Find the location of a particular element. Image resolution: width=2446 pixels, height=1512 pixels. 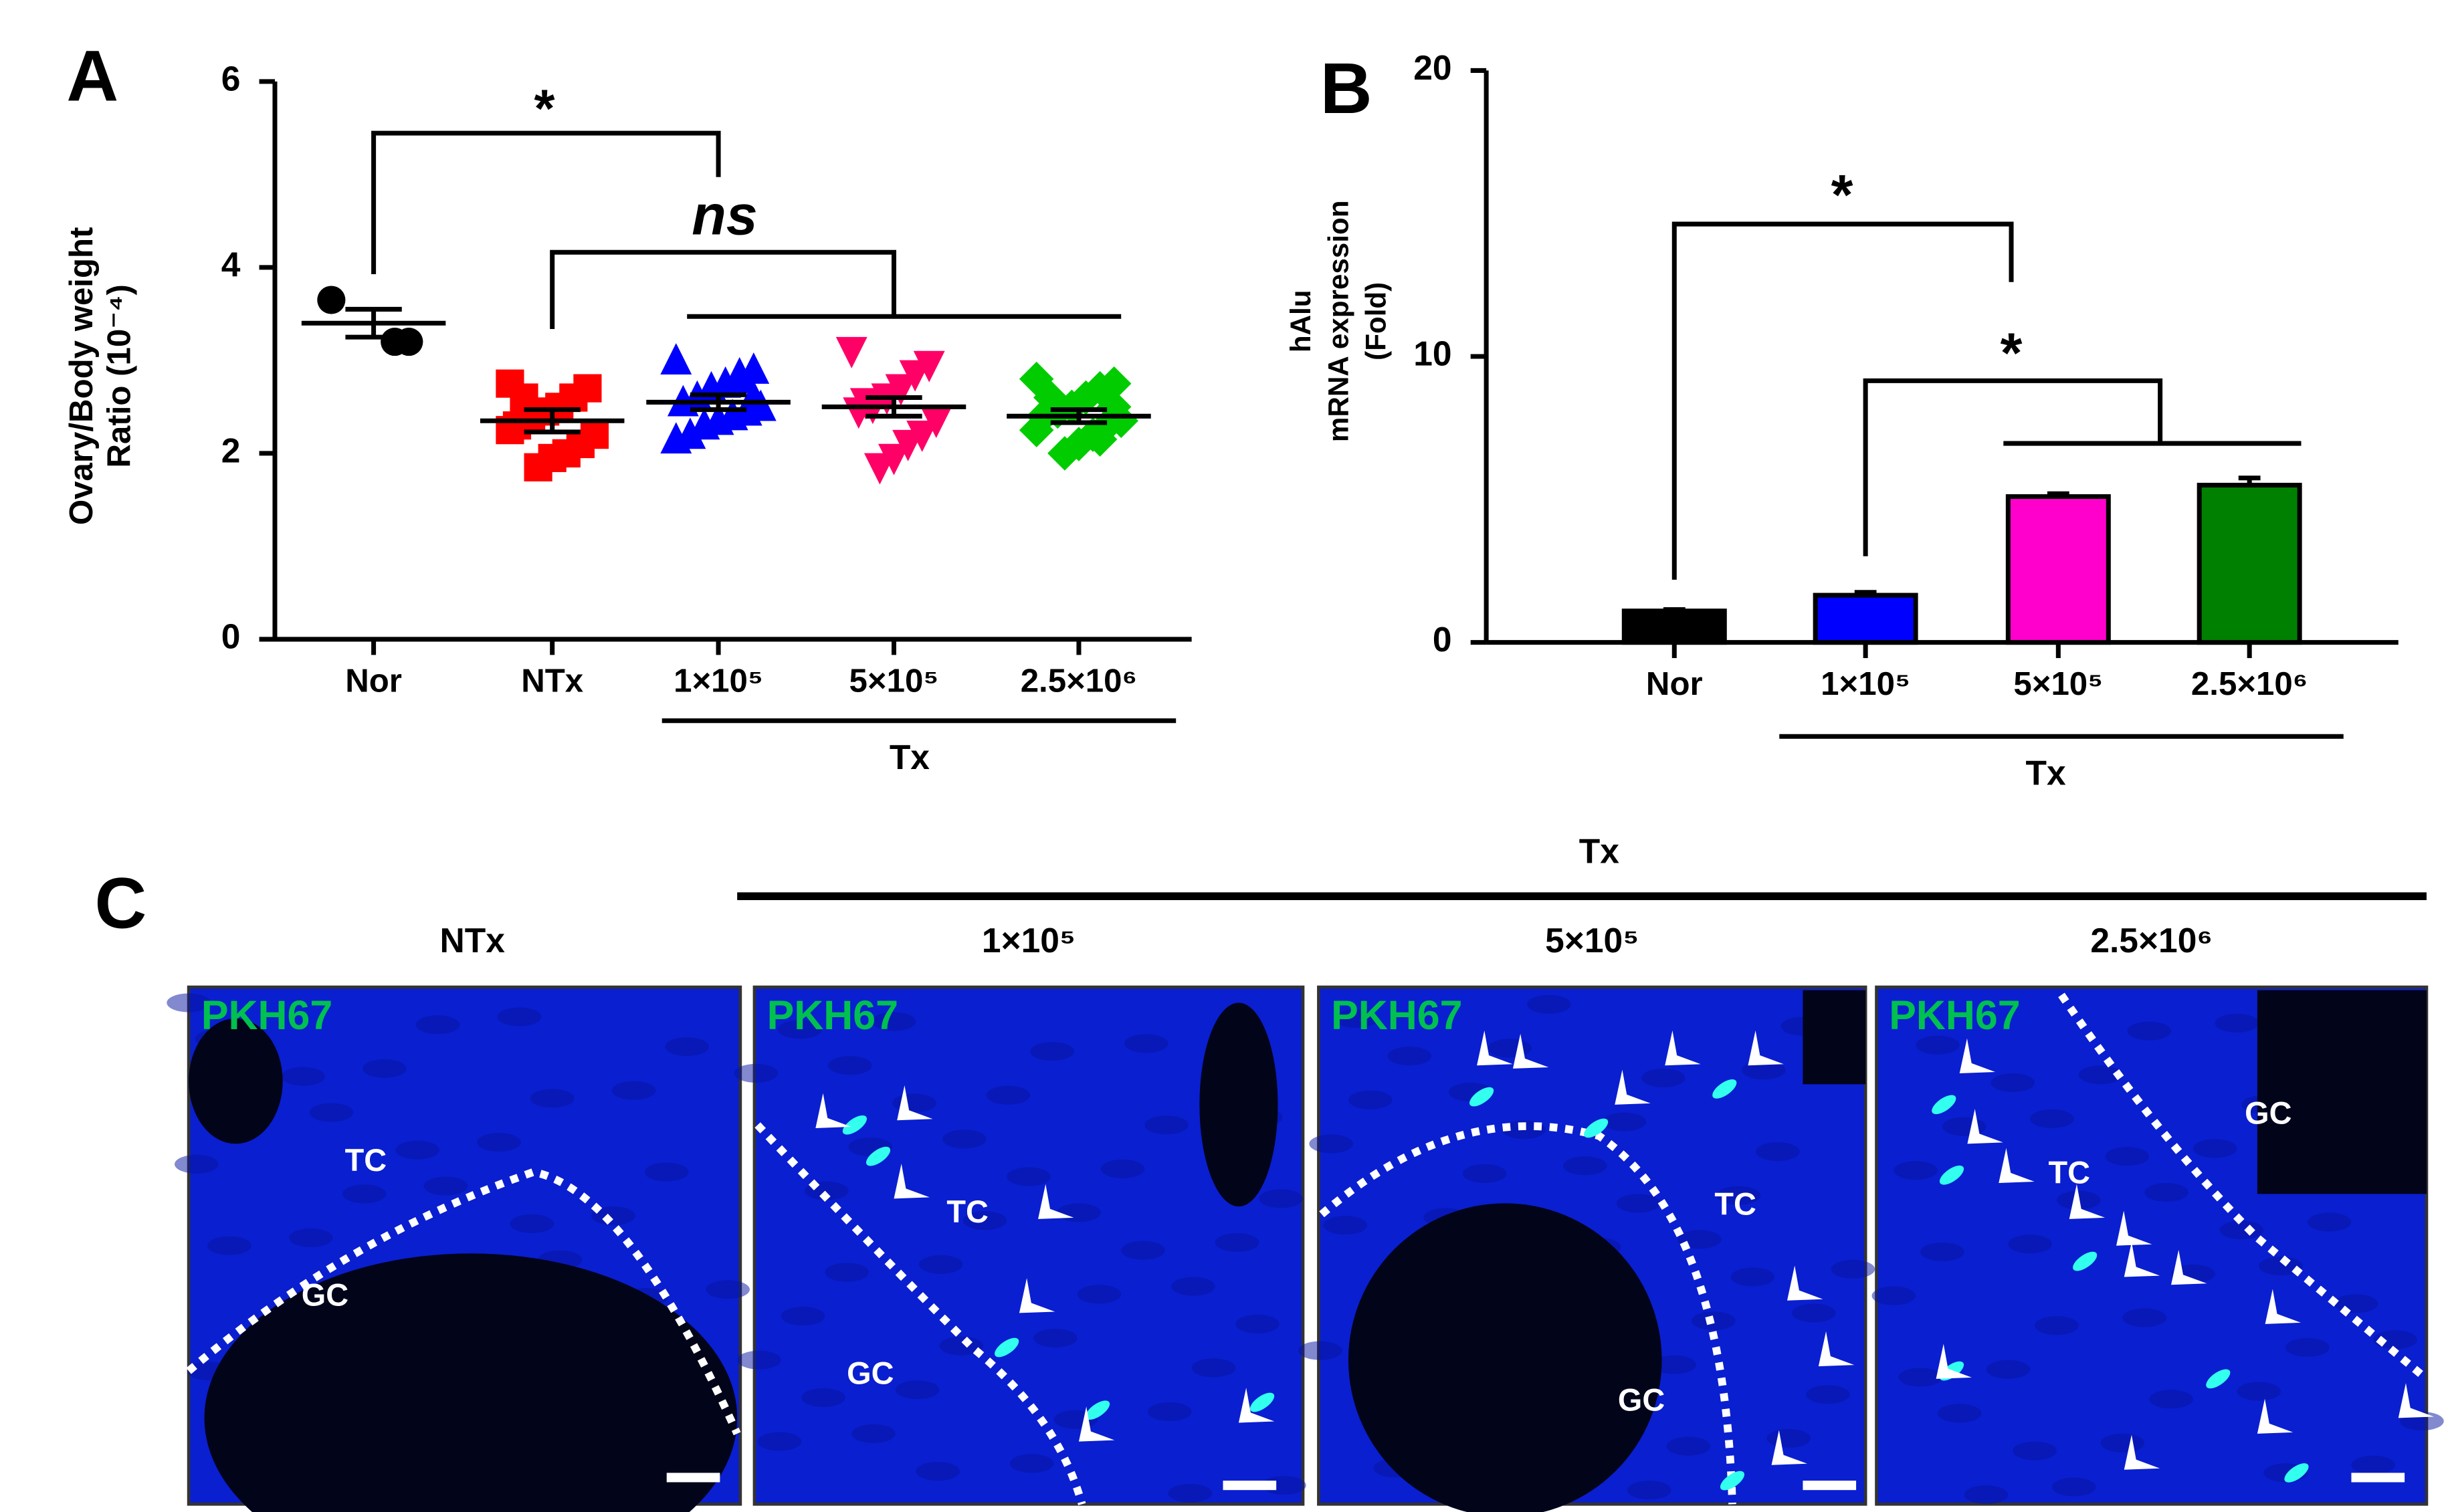

y-axis-label: hAlu is located at coordinates (1300, 321).